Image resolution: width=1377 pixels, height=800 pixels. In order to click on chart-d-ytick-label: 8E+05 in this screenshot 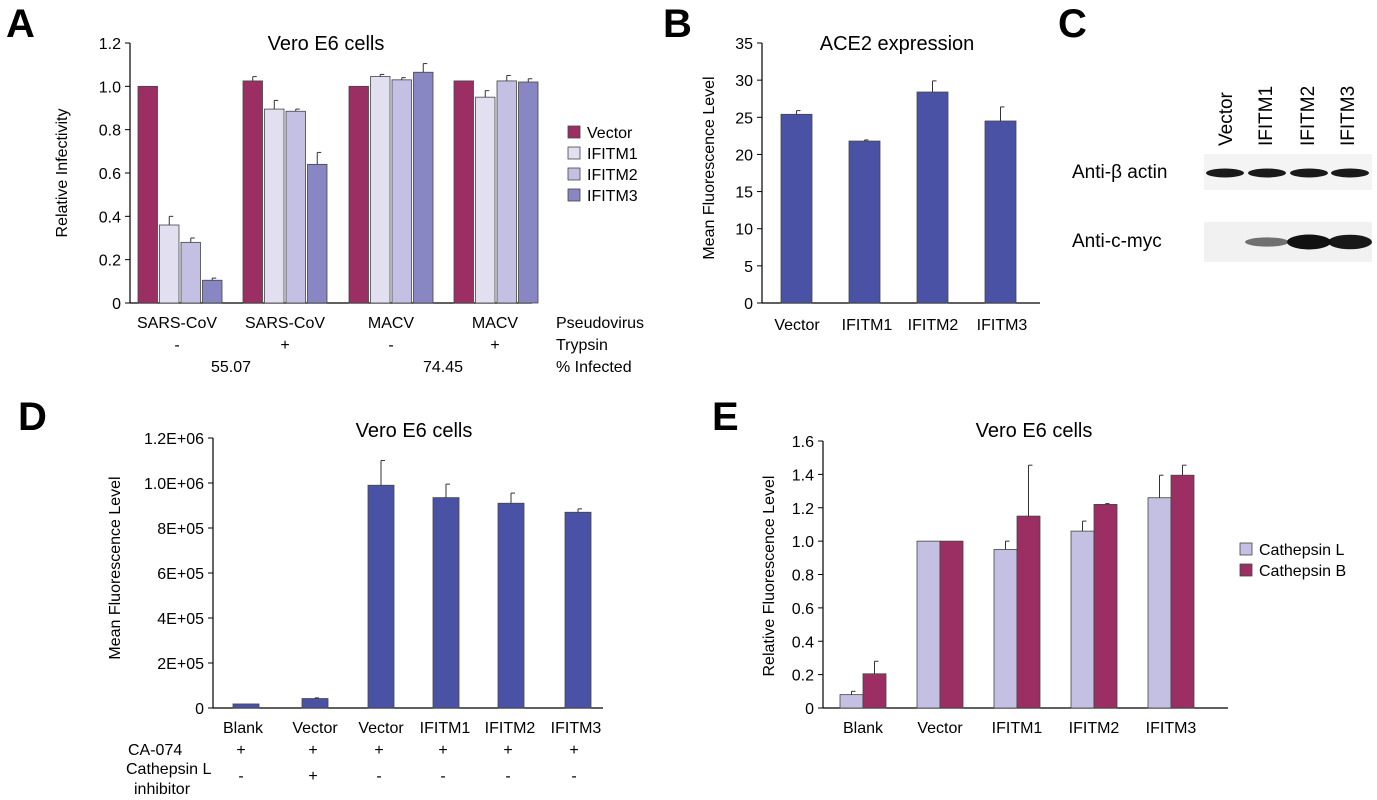, I will do `click(180, 529)`.